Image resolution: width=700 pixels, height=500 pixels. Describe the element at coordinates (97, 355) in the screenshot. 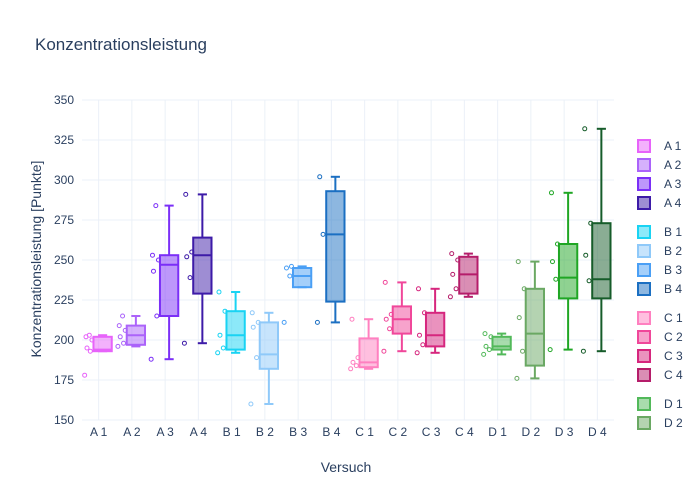

I see `box-a1` at that location.